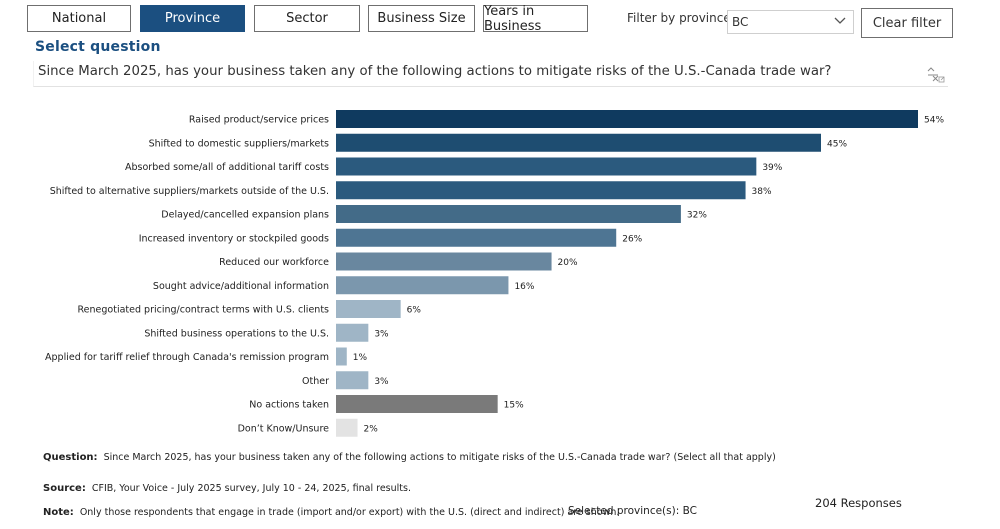  Describe the element at coordinates (360, 358) in the screenshot. I see `data-label: 1%` at that location.